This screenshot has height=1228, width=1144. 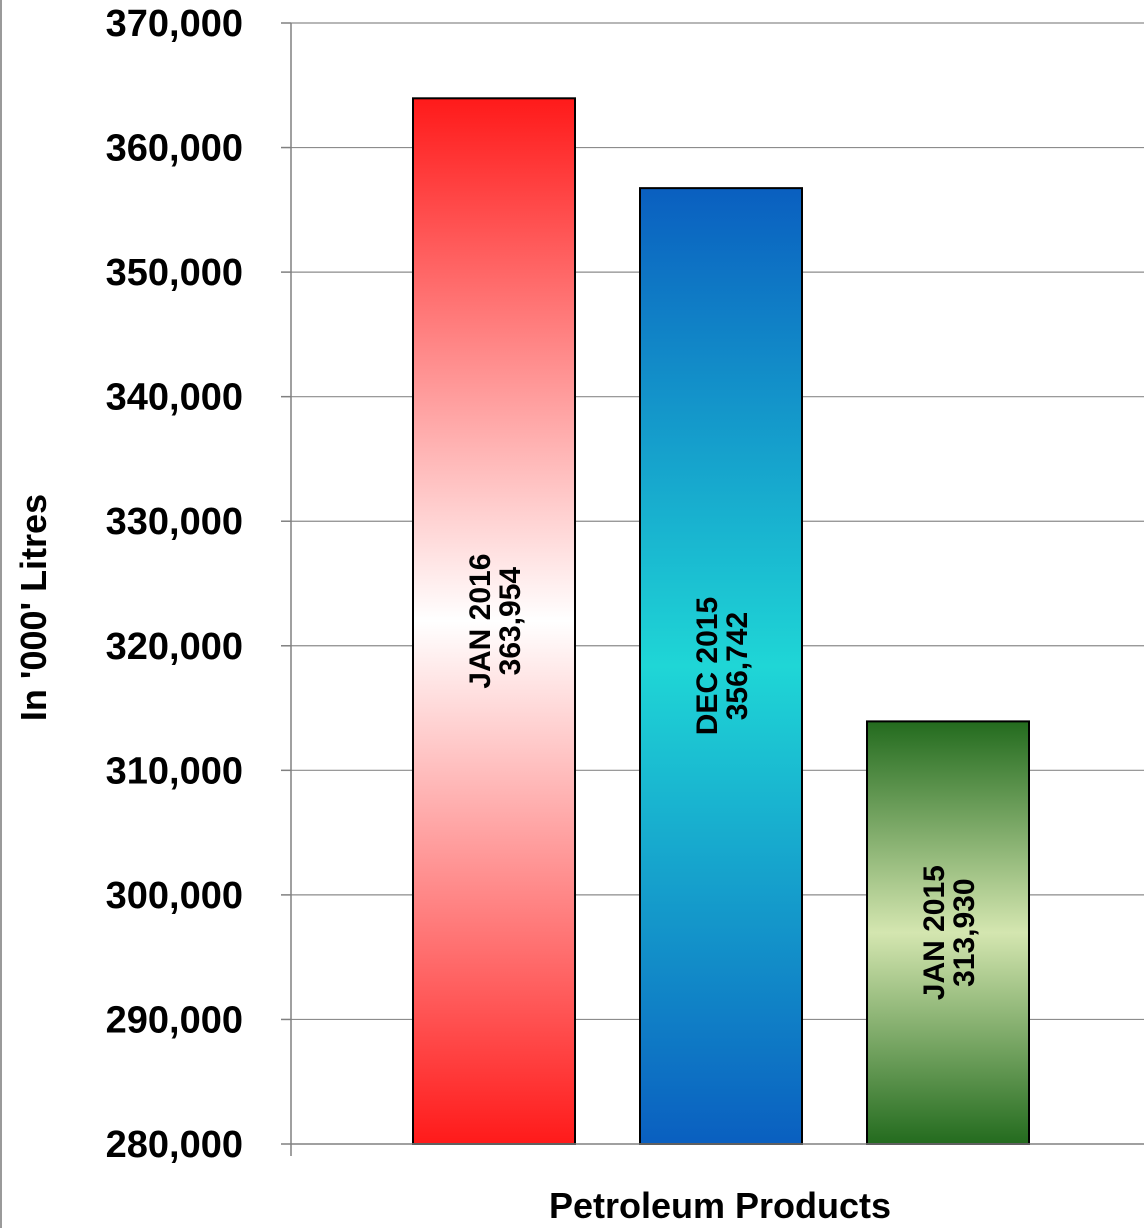 I want to click on y-tick-label: 290,000, so click(x=174, y=1020).